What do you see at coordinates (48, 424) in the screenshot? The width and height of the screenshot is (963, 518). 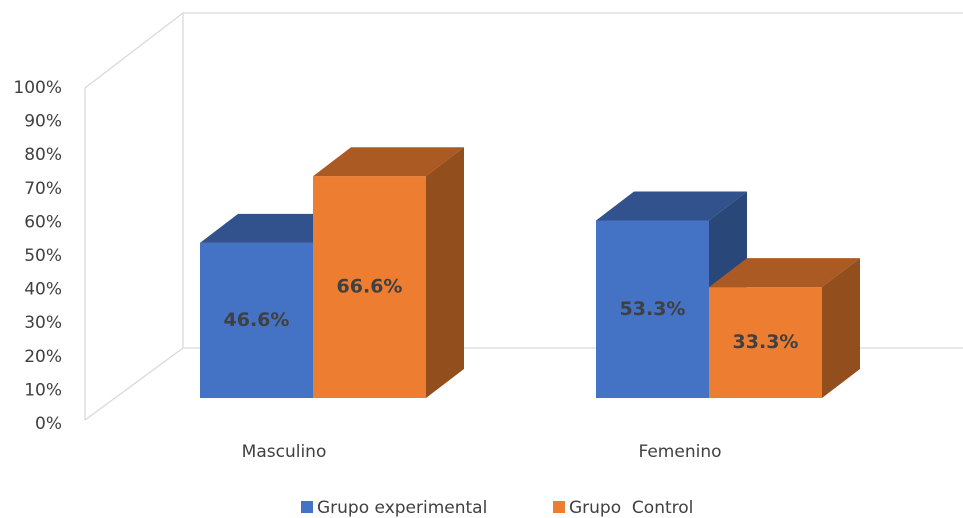 I see `y-tick-label: 0%` at bounding box center [48, 424].